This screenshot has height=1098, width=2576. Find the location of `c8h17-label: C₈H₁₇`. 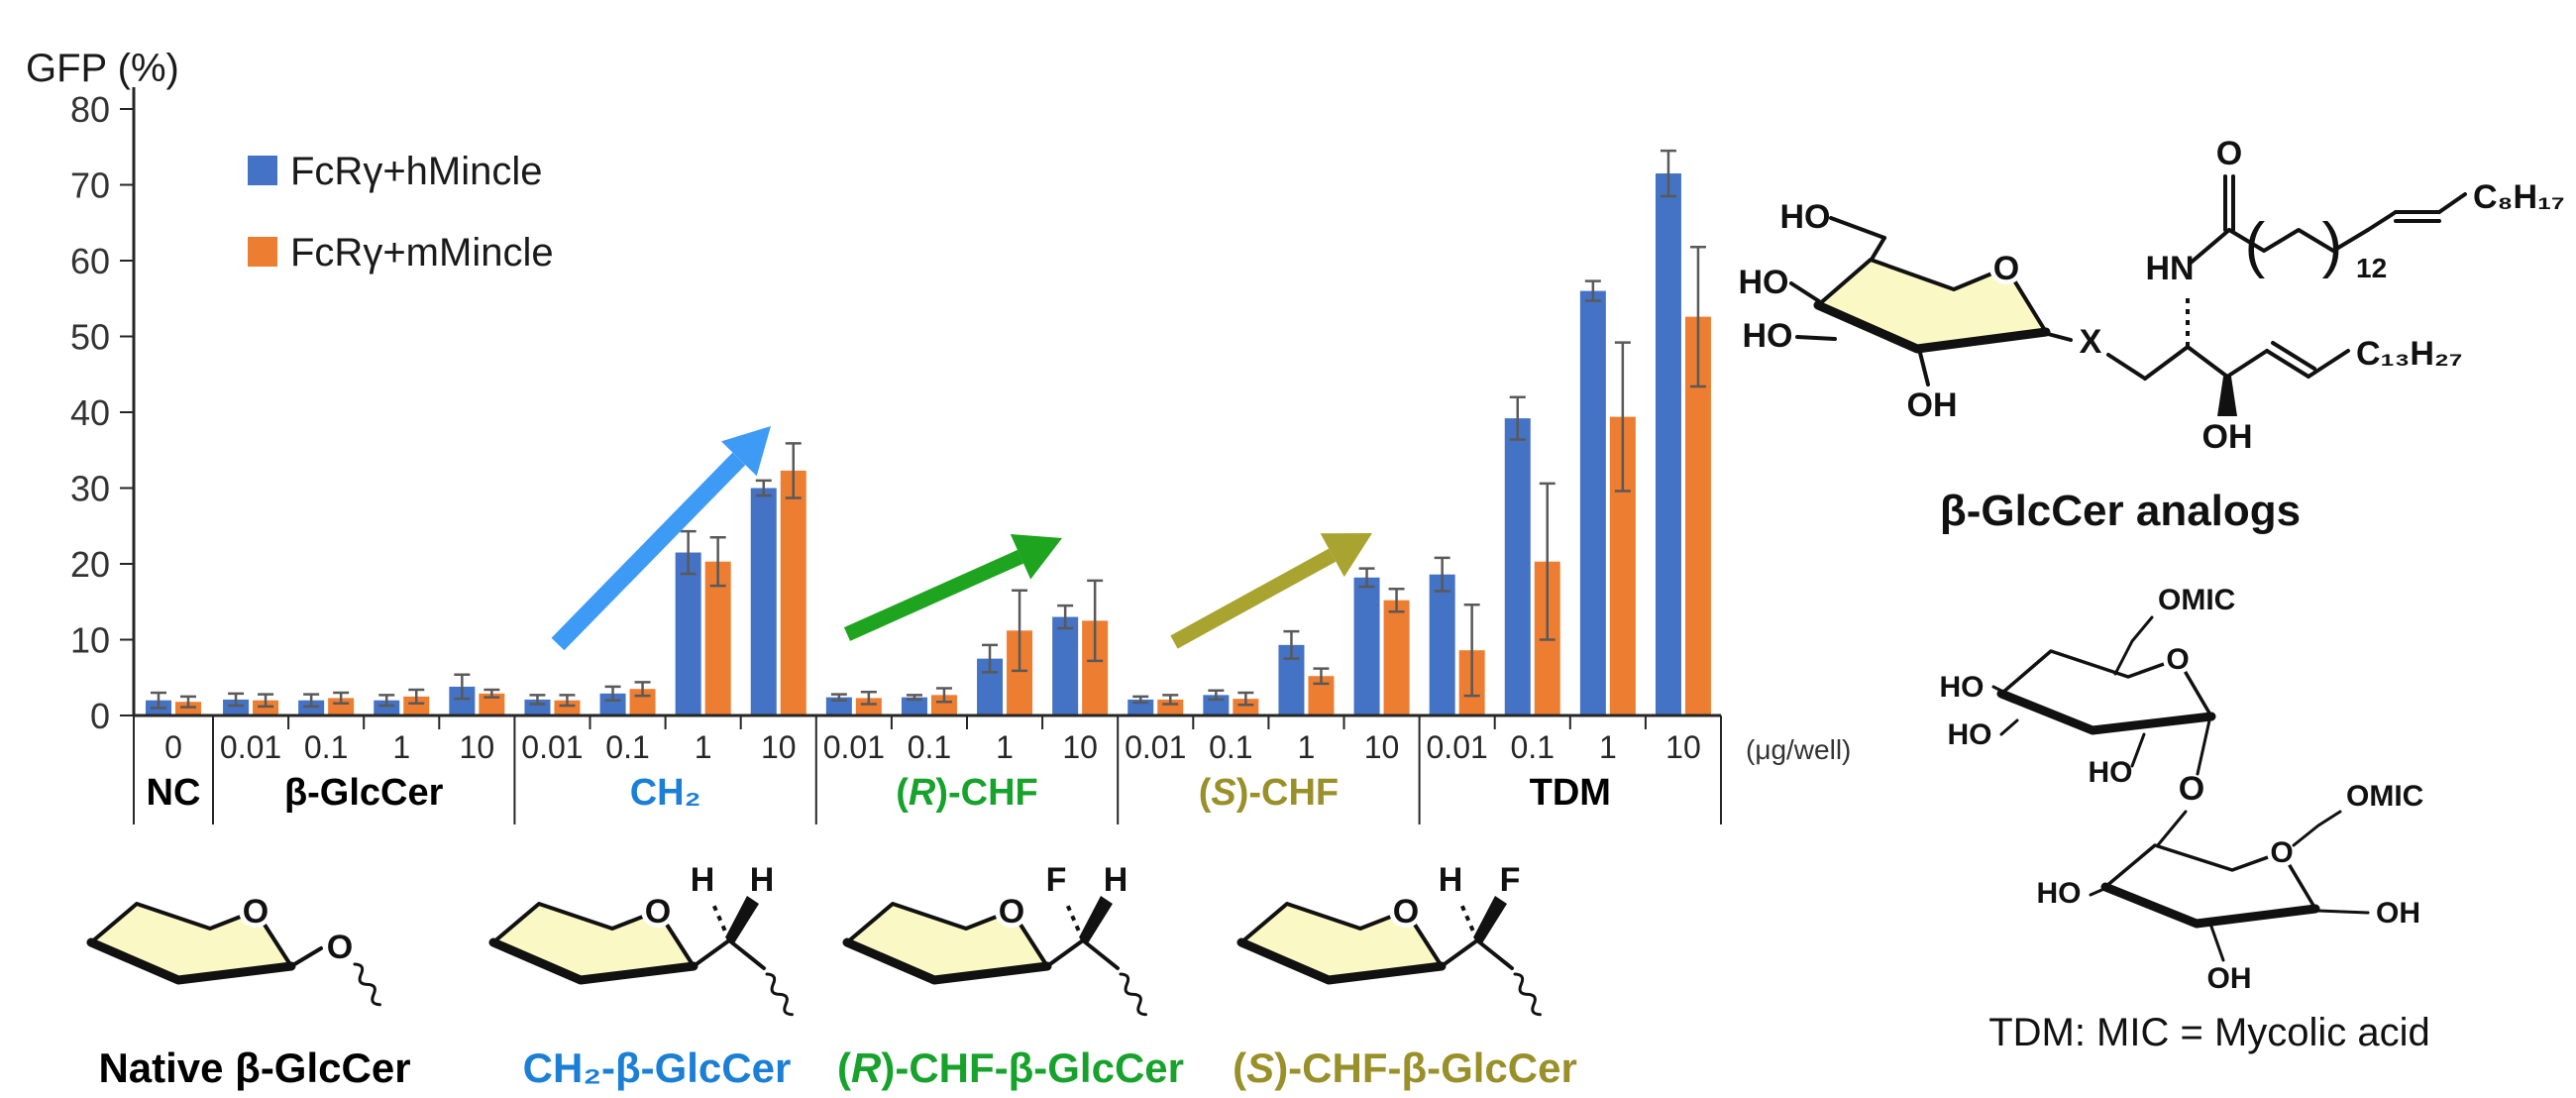

c8h17-label: C₈H₁₇ is located at coordinates (2519, 197).